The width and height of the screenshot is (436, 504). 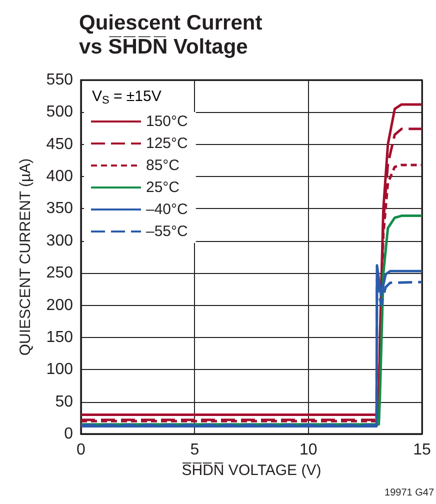 I want to click on y-tick-label: 350, so click(x=60, y=209).